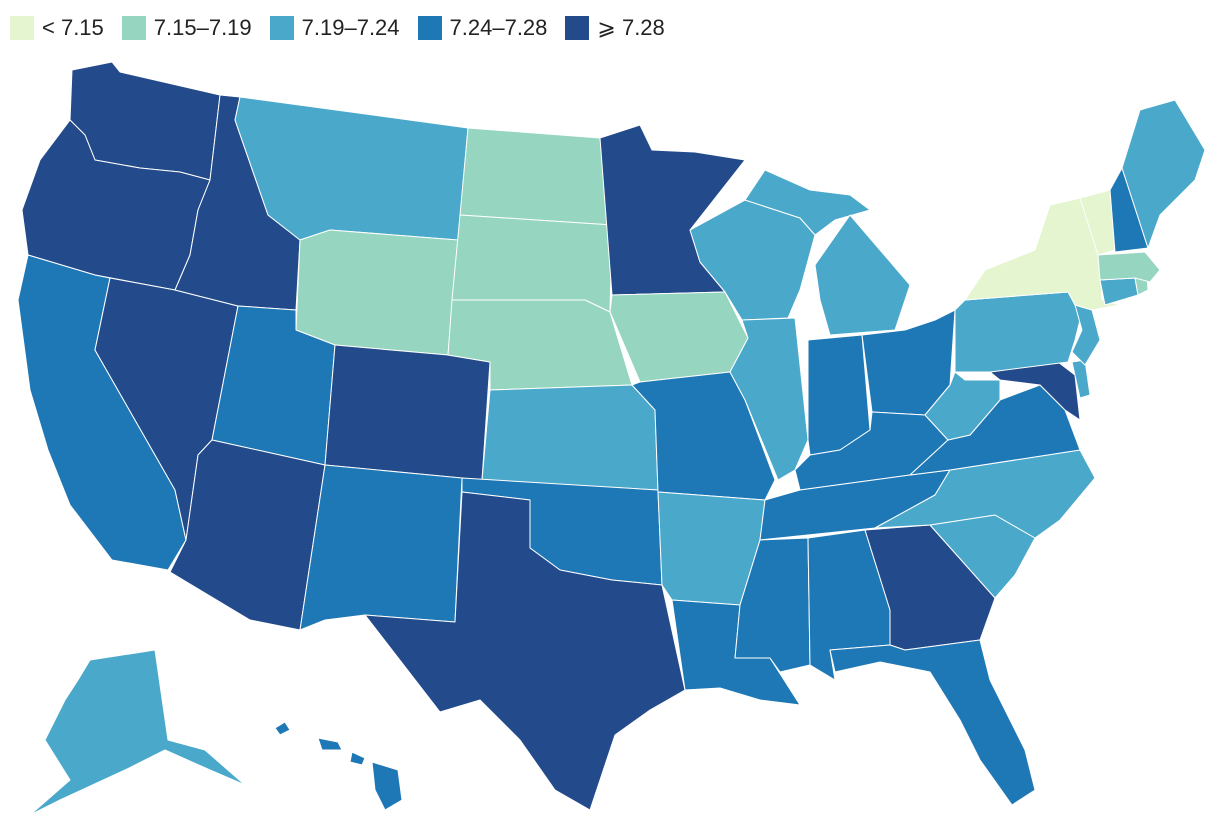 This screenshot has width=1220, height=830. I want to click on state-north-dakota, so click(536, 176).